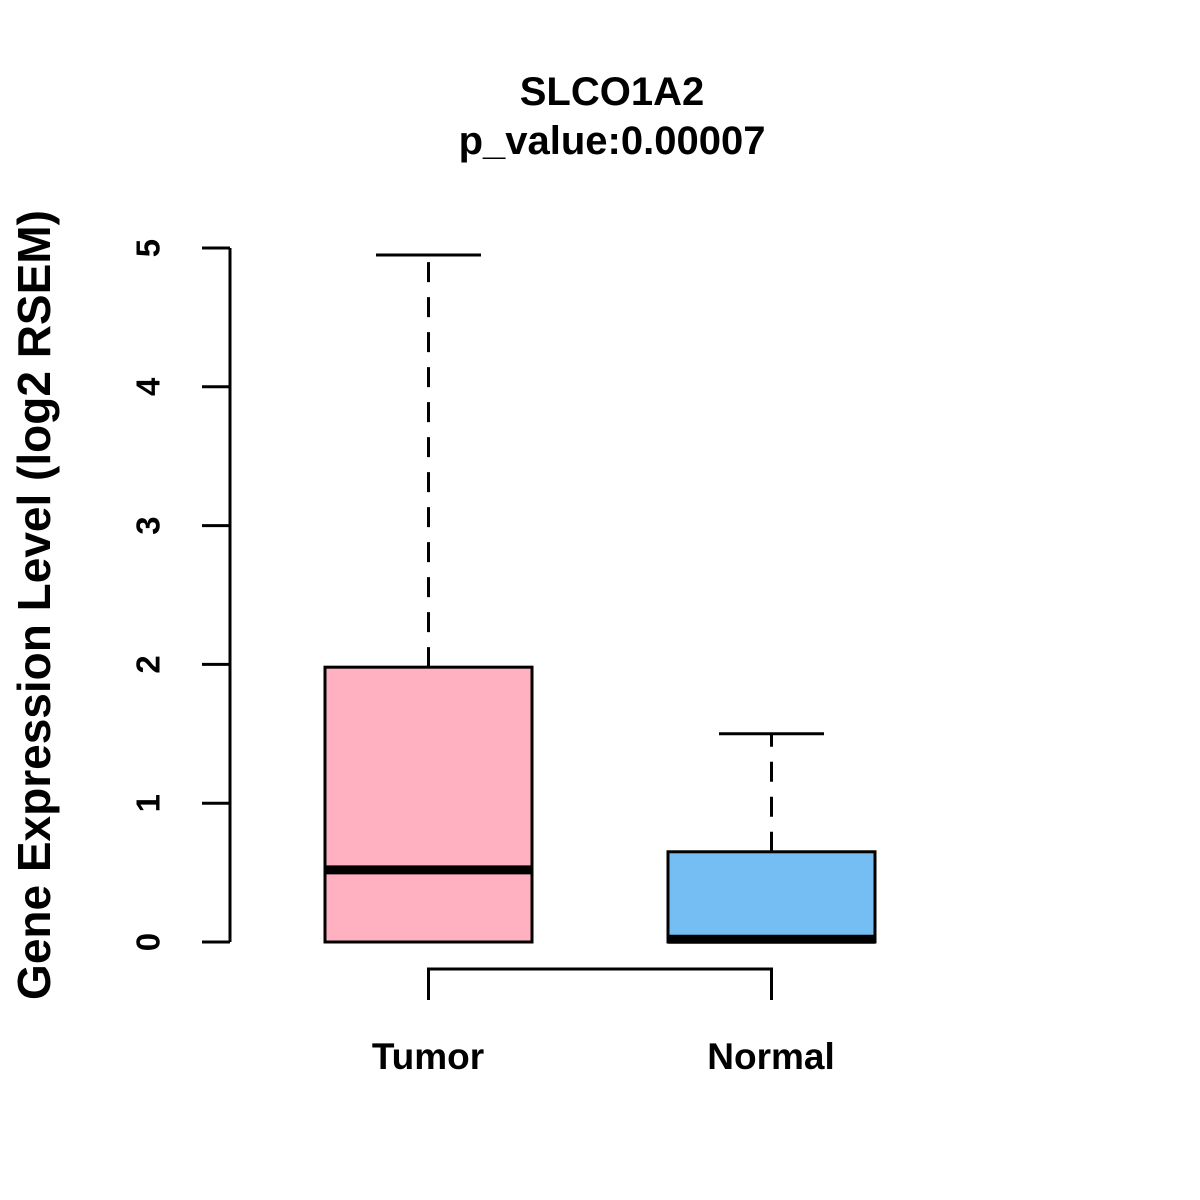 The height and width of the screenshot is (1200, 1200). Describe the element at coordinates (148, 664) in the screenshot. I see `y-tick-label: 2` at that location.